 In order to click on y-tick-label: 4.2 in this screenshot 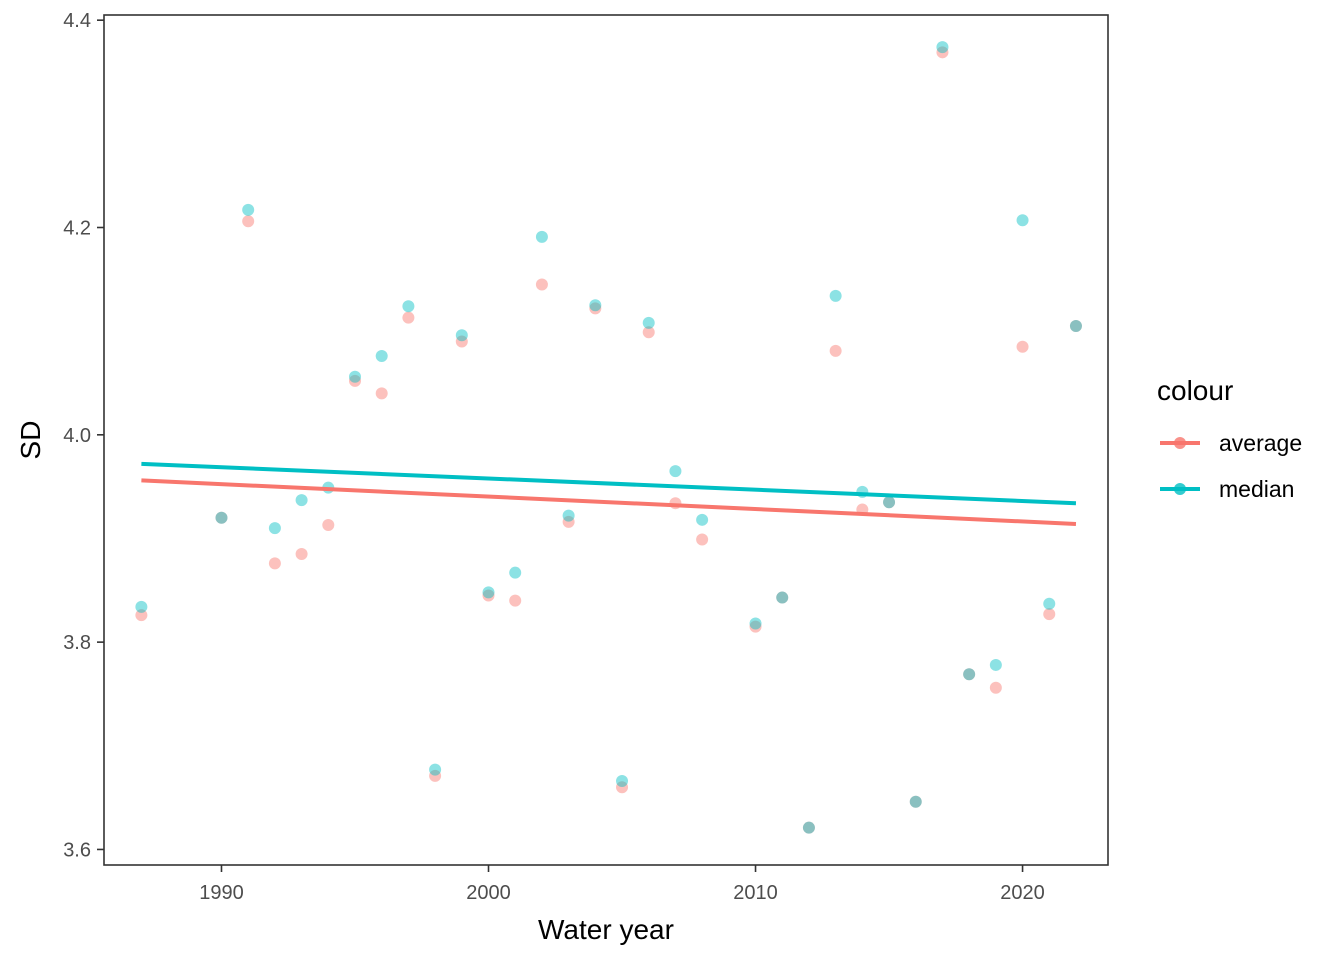, I will do `click(77, 229)`.